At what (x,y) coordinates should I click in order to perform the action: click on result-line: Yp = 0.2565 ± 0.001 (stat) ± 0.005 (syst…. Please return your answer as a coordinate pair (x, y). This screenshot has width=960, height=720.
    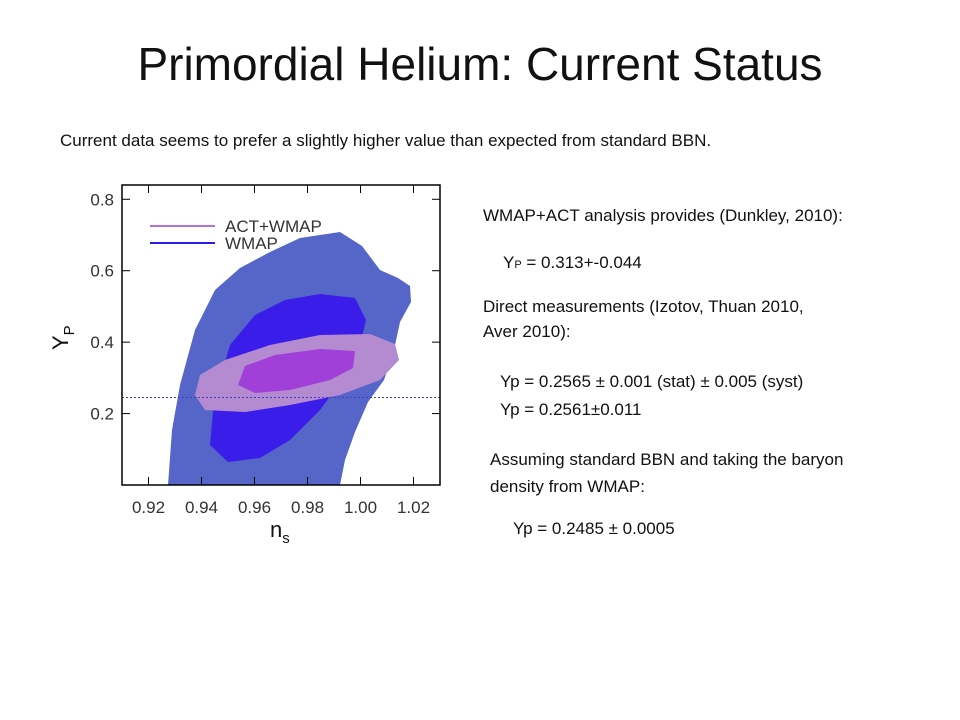
    Looking at the image, I should click on (651, 381).